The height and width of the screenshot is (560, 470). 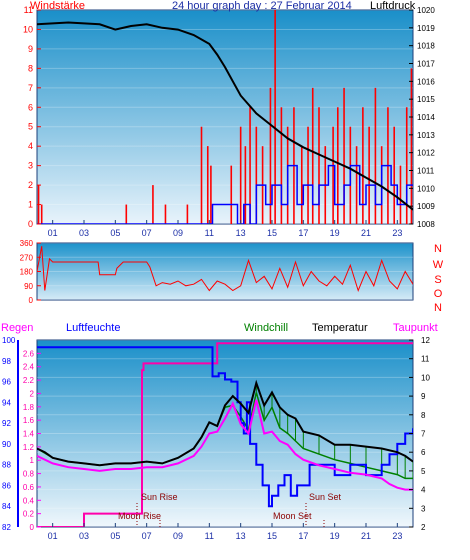 I want to click on rain-tick-label: 2.6, so click(x=29, y=353).